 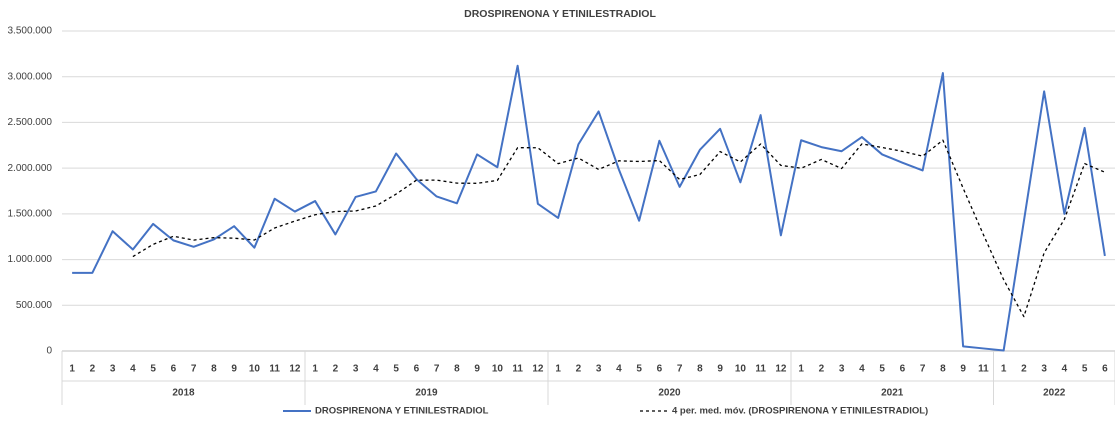 I want to click on y-tick-label: 3.000.000, so click(x=30, y=76).